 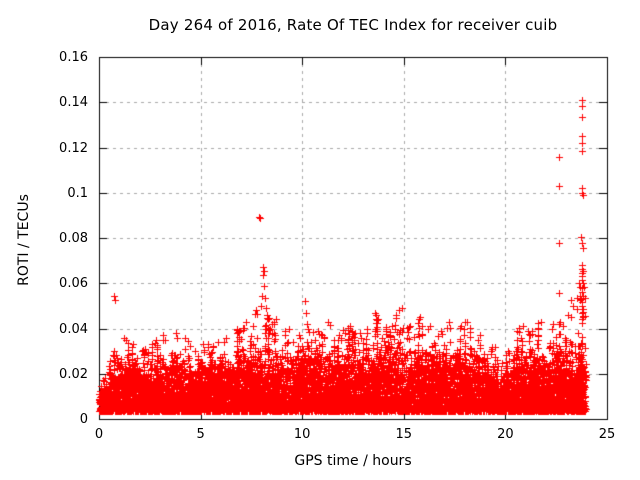 What do you see at coordinates (73, 57) in the screenshot?
I see `y-tick-label: 0.16` at bounding box center [73, 57].